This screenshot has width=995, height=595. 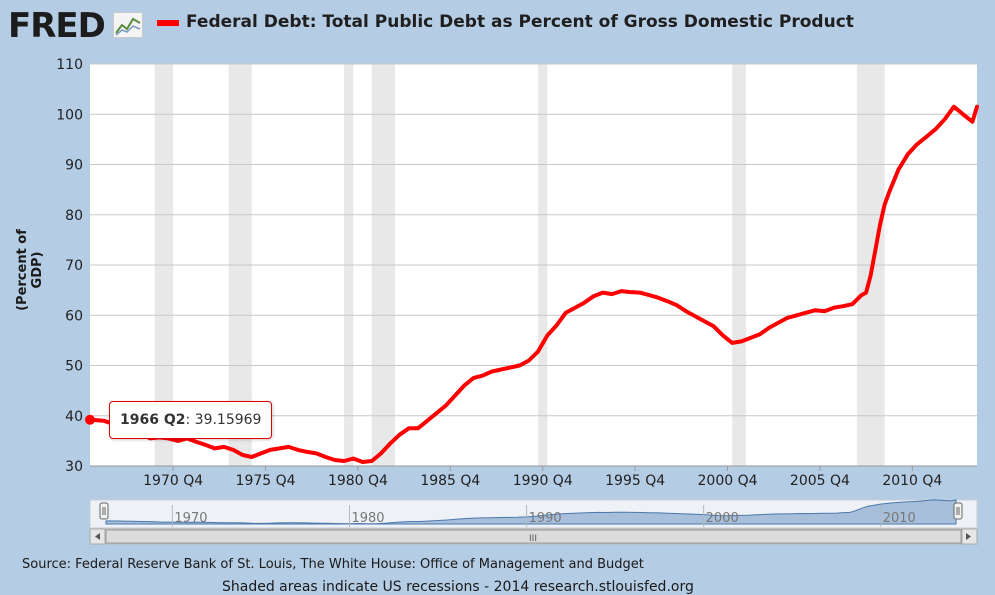 I want to click on y-tick-label: 40, so click(x=74, y=417).